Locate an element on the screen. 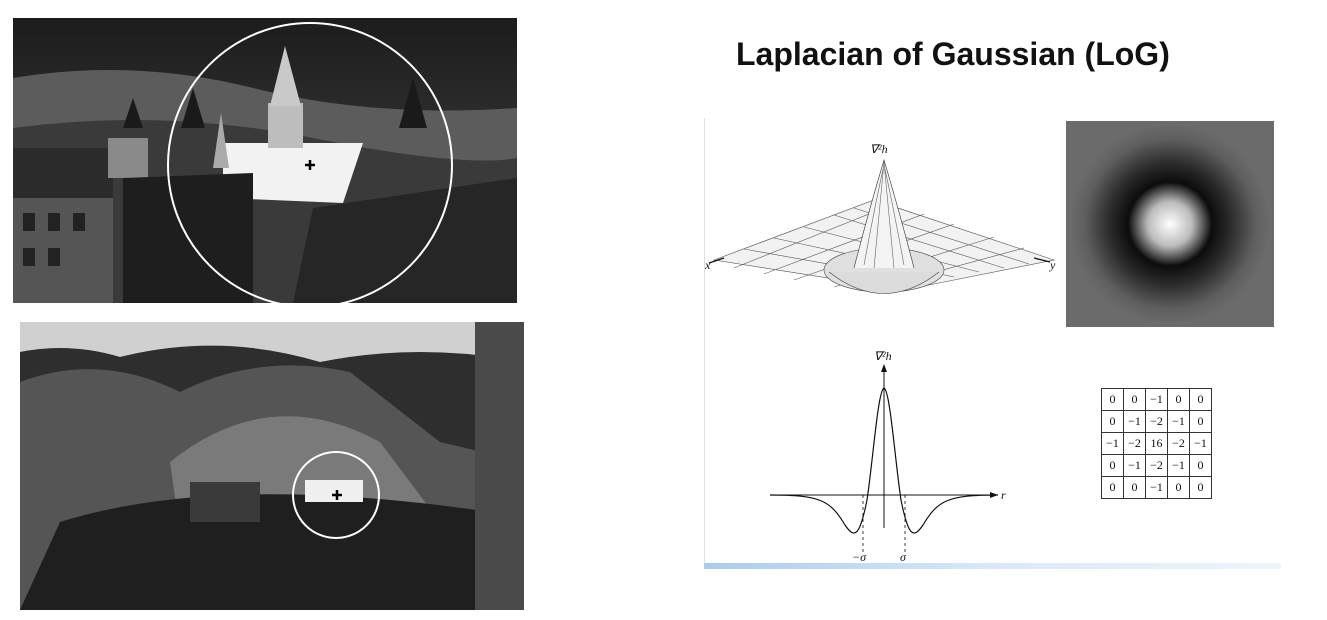  log-profile-plot is located at coordinates (884, 458).